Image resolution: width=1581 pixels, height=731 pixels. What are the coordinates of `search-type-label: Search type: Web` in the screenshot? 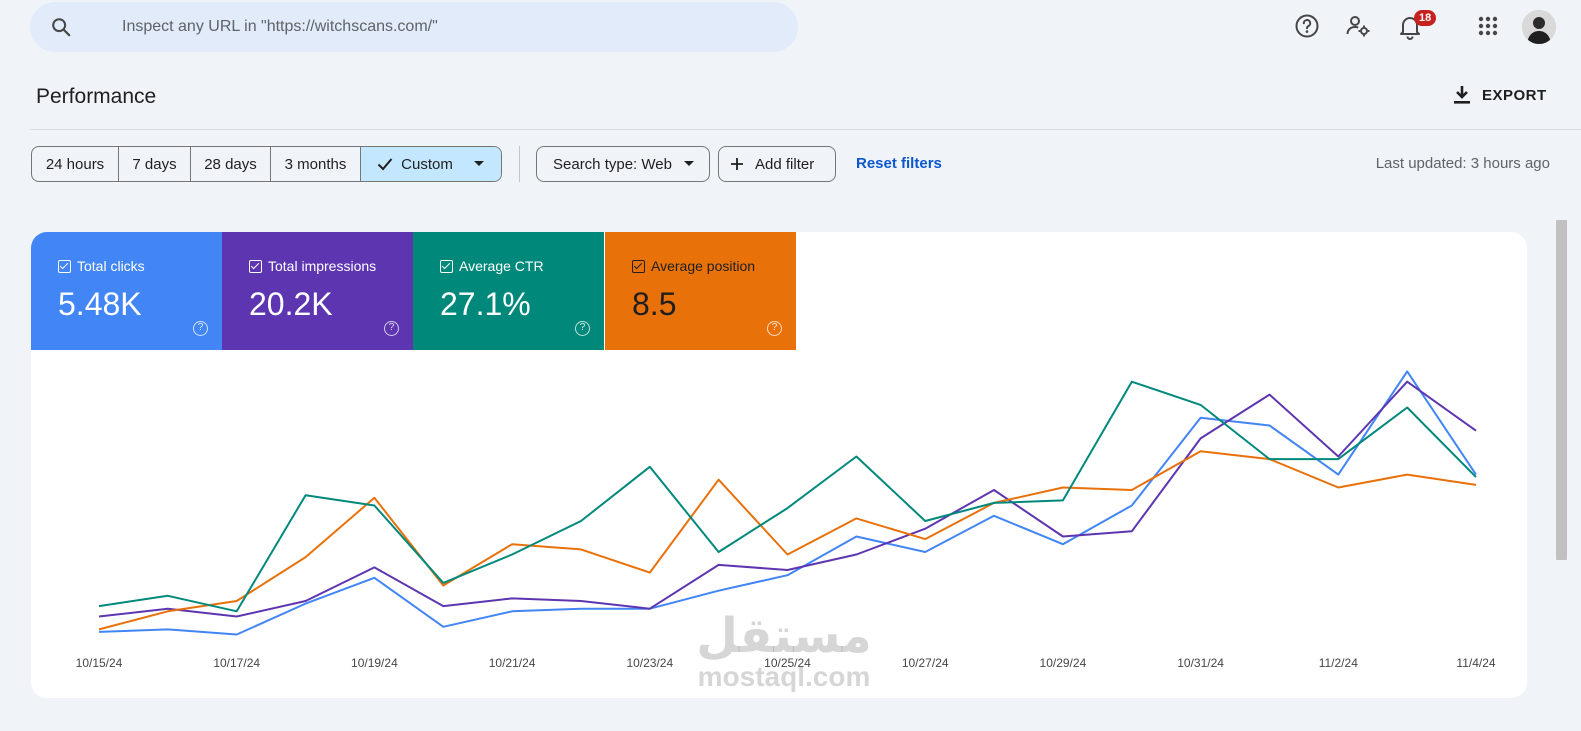 It's located at (612, 164).